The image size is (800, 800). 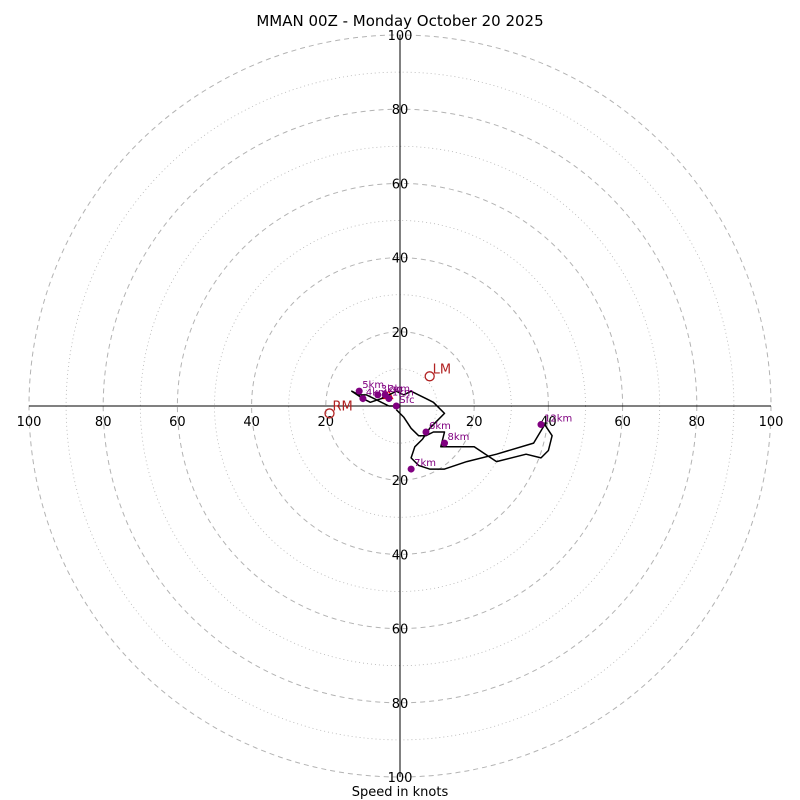 What do you see at coordinates (403, 393) in the screenshot?
I see `height-marker-label: 1km` at bounding box center [403, 393].